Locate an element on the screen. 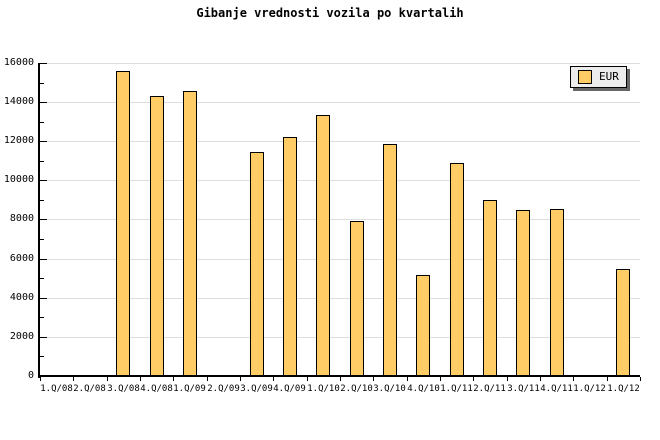 The image size is (660, 440). x-axis-tick-label: 1.Q/11 is located at coordinates (456, 389).